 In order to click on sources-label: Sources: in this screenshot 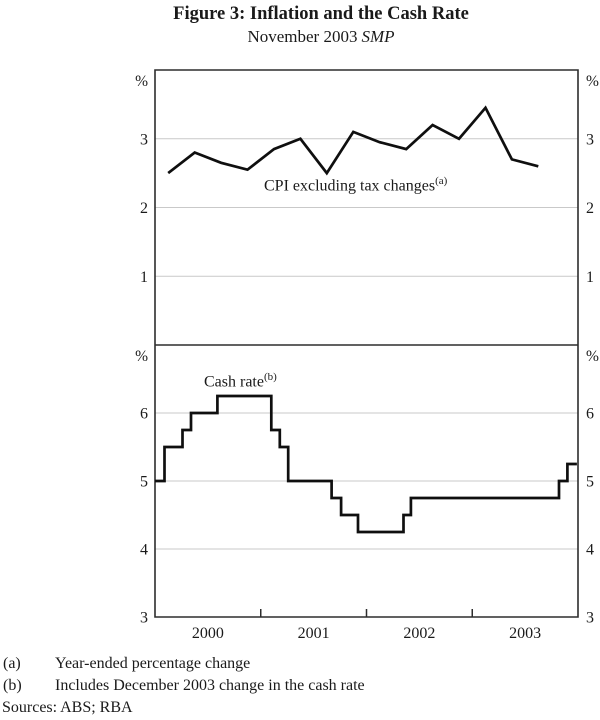, I will do `click(30, 707)`.